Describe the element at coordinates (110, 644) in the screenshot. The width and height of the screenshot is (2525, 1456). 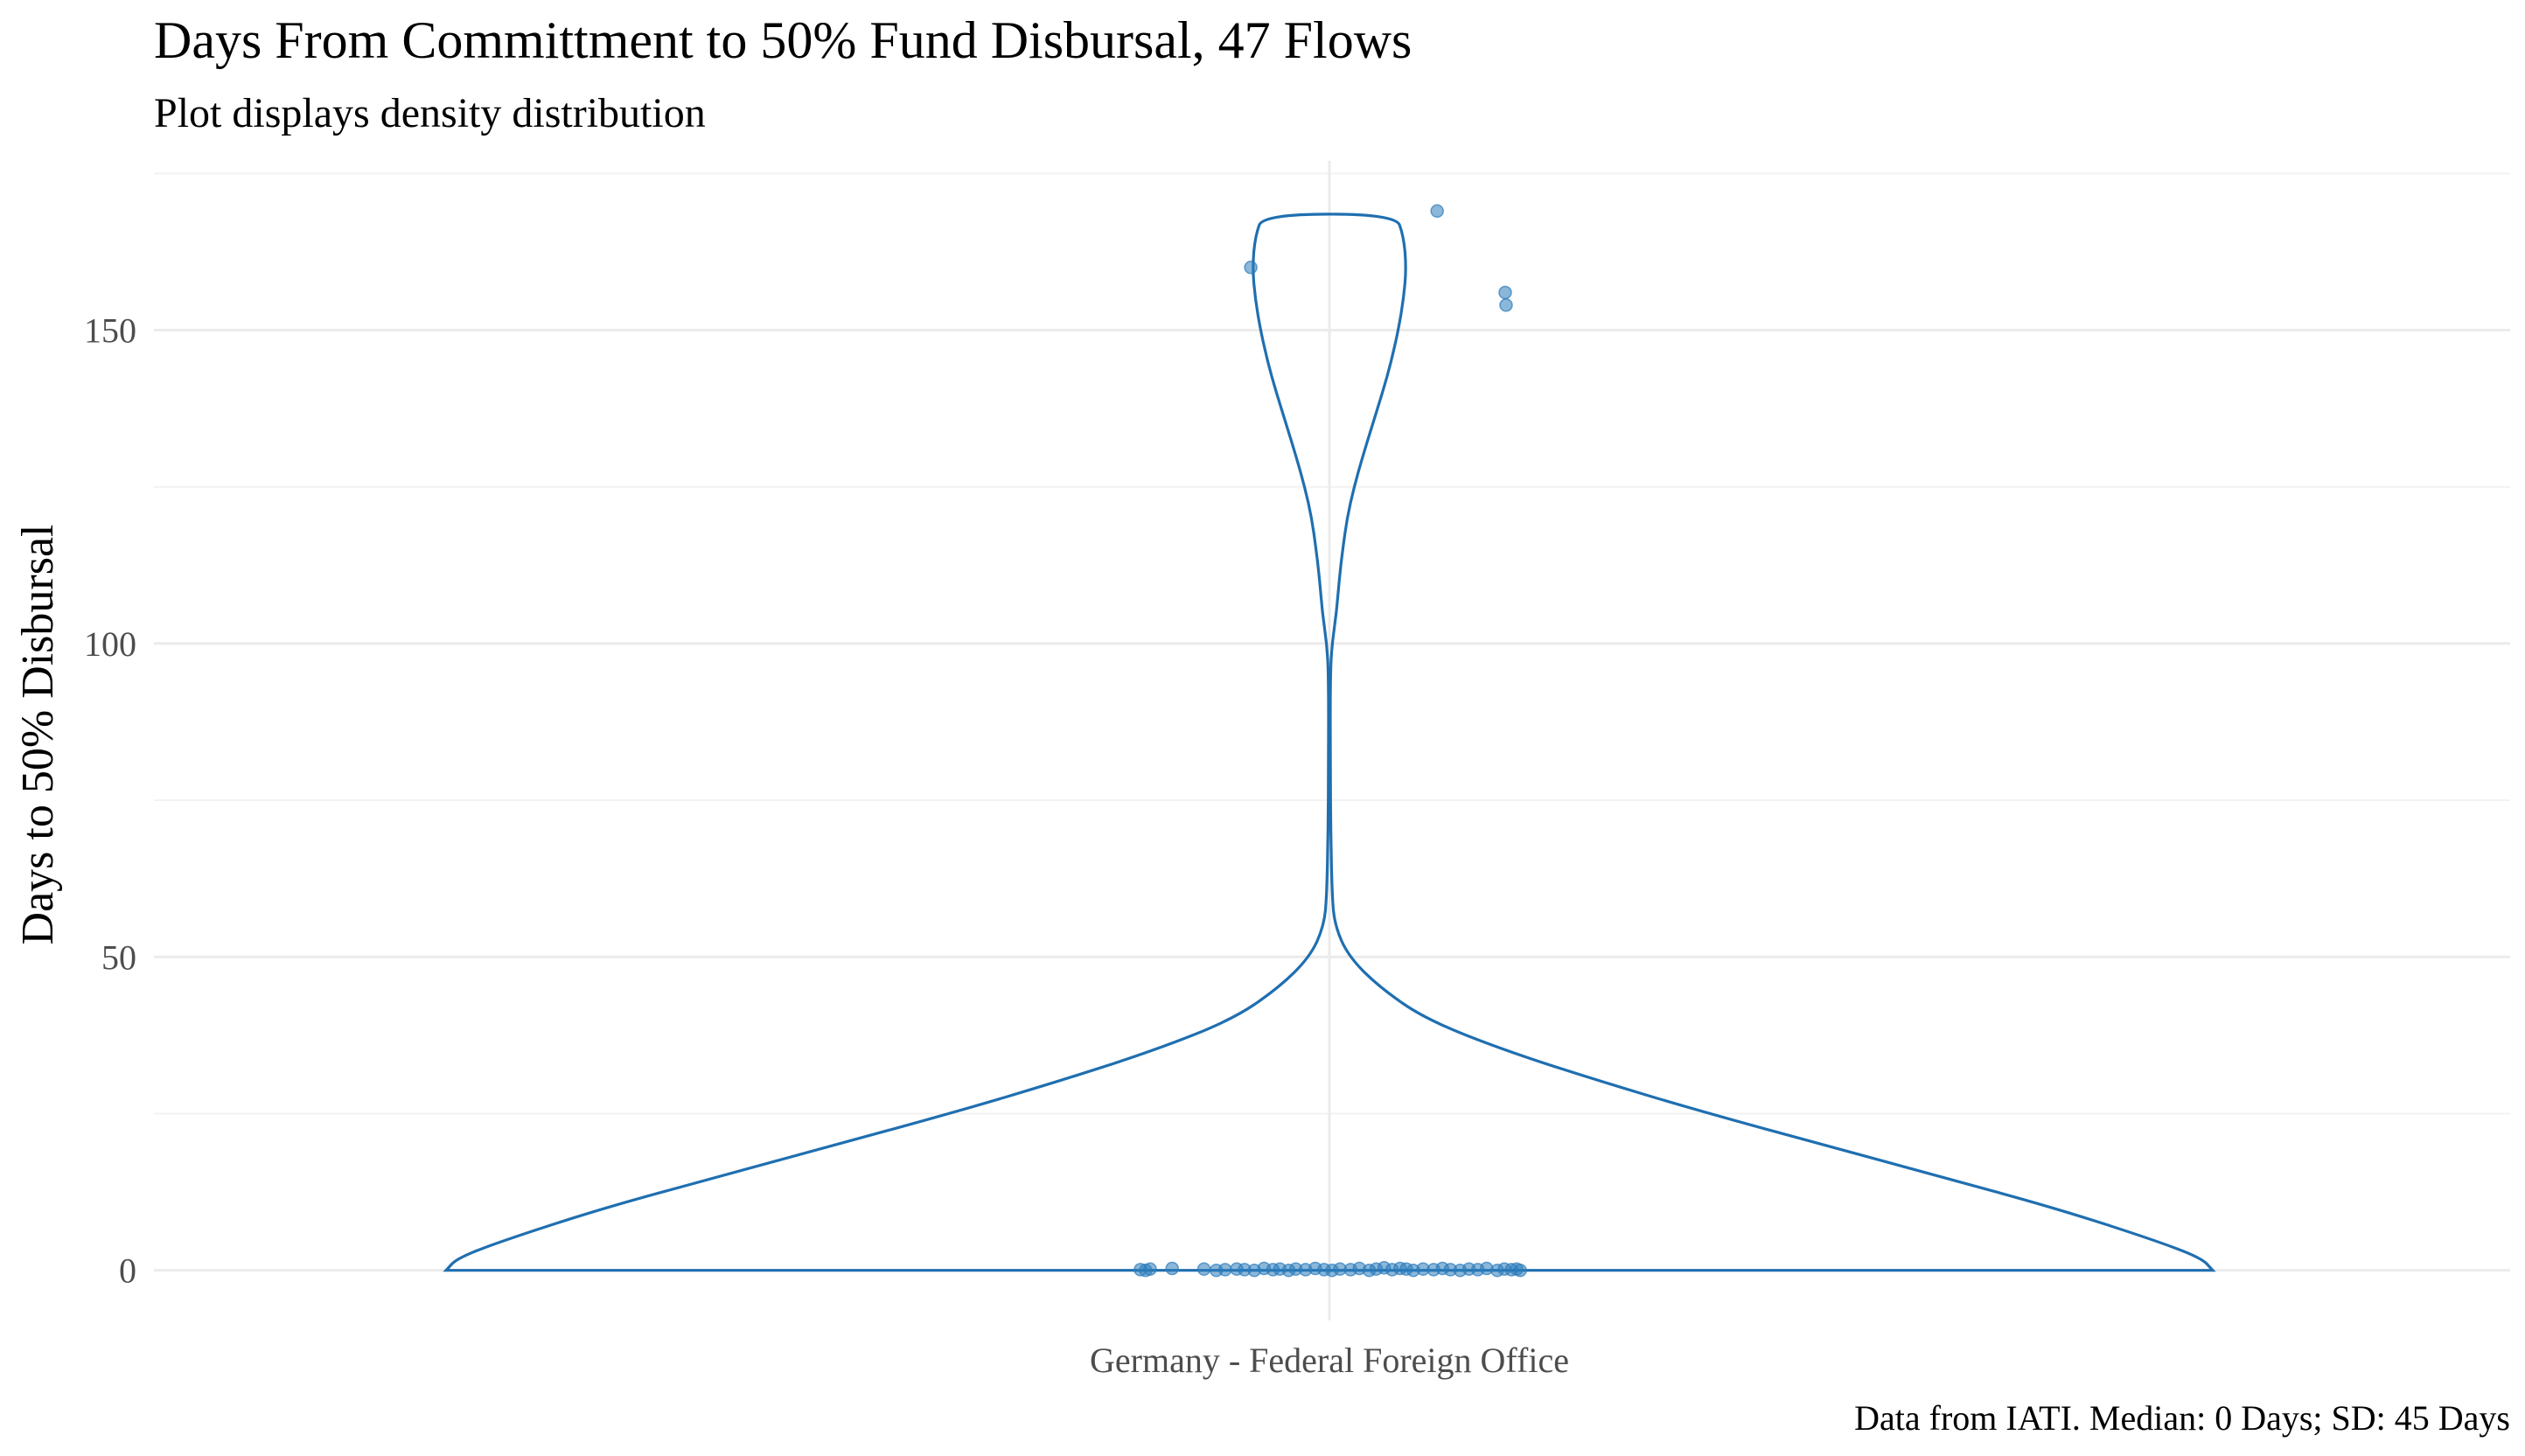
I see `y-tick-label: 100` at that location.